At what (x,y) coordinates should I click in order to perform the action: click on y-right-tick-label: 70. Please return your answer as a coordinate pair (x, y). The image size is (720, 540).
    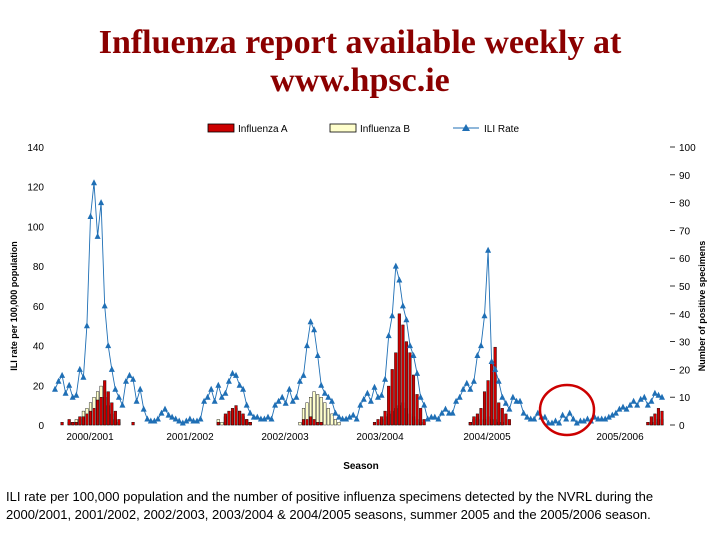
    Looking at the image, I should click on (685, 231).